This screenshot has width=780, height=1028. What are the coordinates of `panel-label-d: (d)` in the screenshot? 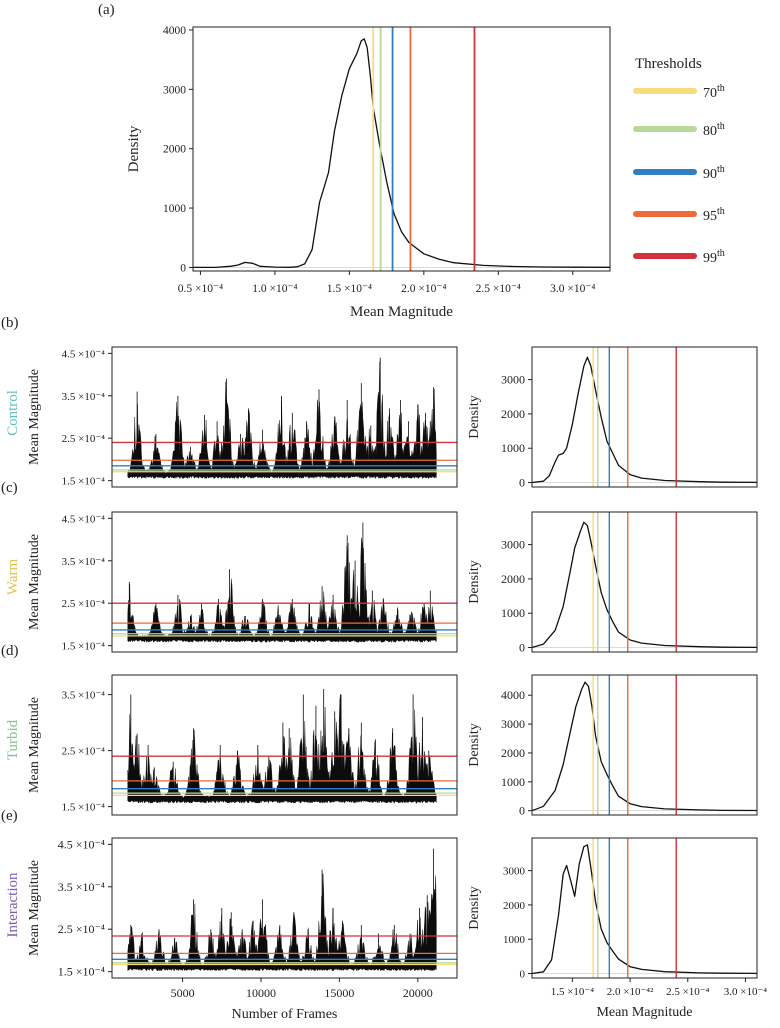 It's located at (10, 651).